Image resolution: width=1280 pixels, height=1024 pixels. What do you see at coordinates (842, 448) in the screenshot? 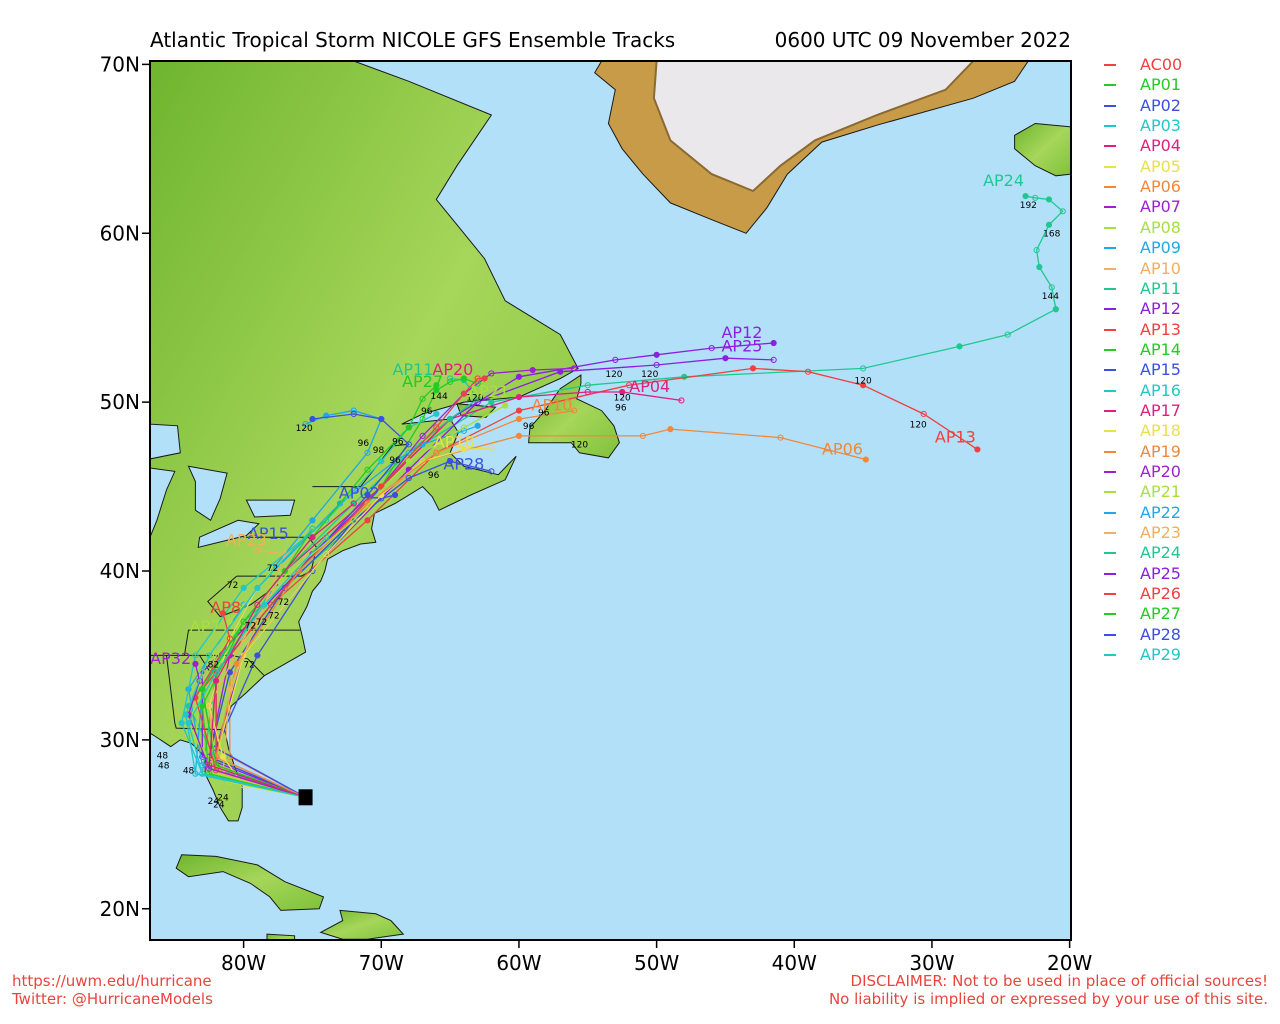
I see `track-label-AP06: AP06` at bounding box center [842, 448].